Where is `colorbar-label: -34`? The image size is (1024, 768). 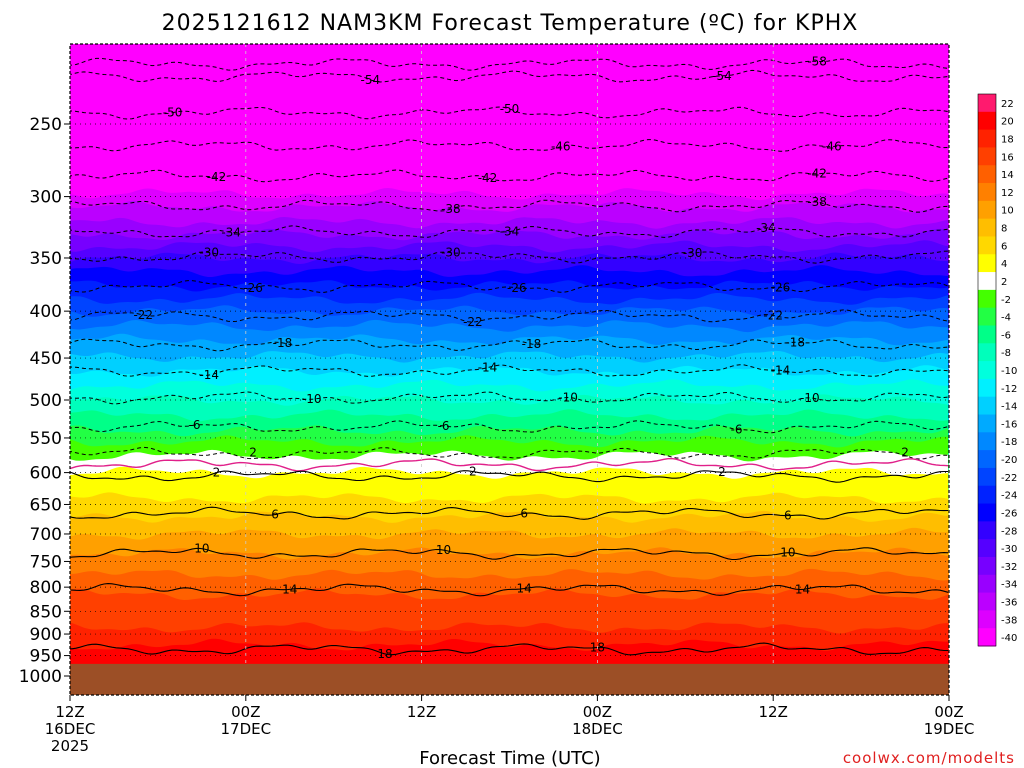 colorbar-label: -34 is located at coordinates (1009, 585).